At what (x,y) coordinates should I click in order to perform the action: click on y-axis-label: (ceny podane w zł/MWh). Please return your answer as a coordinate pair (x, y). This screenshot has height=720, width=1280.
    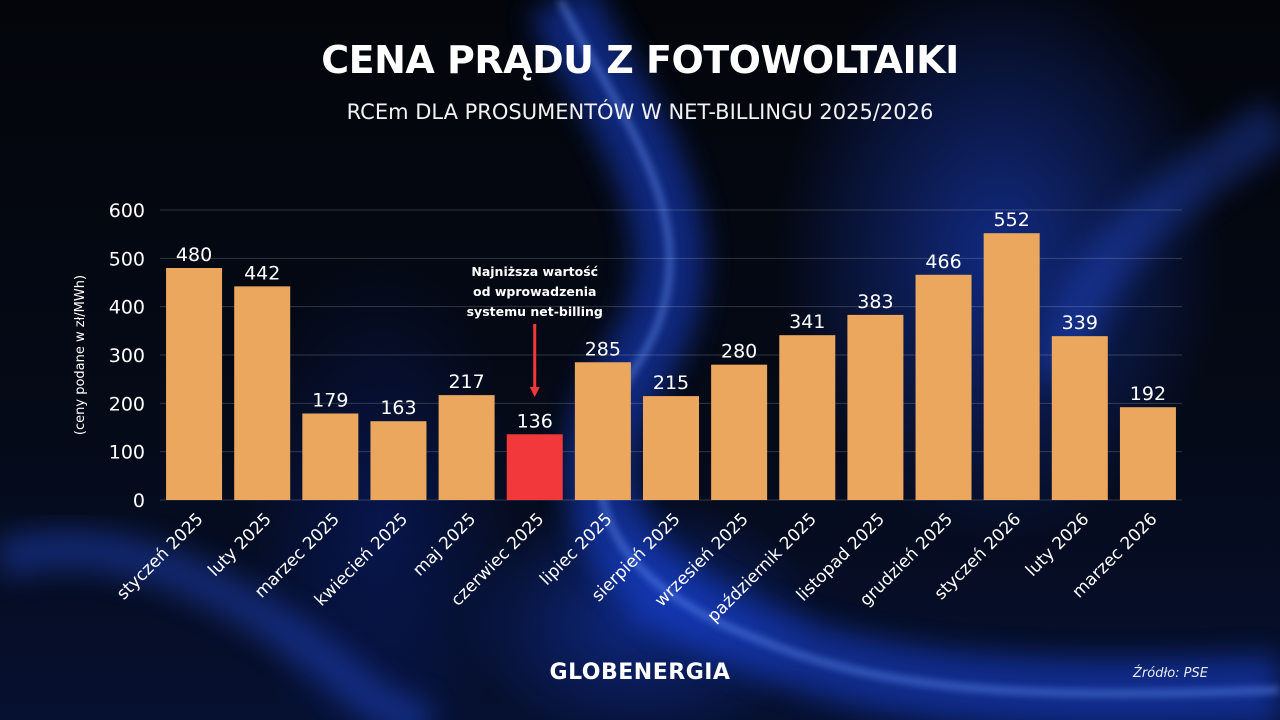
    Looking at the image, I should click on (80, 355).